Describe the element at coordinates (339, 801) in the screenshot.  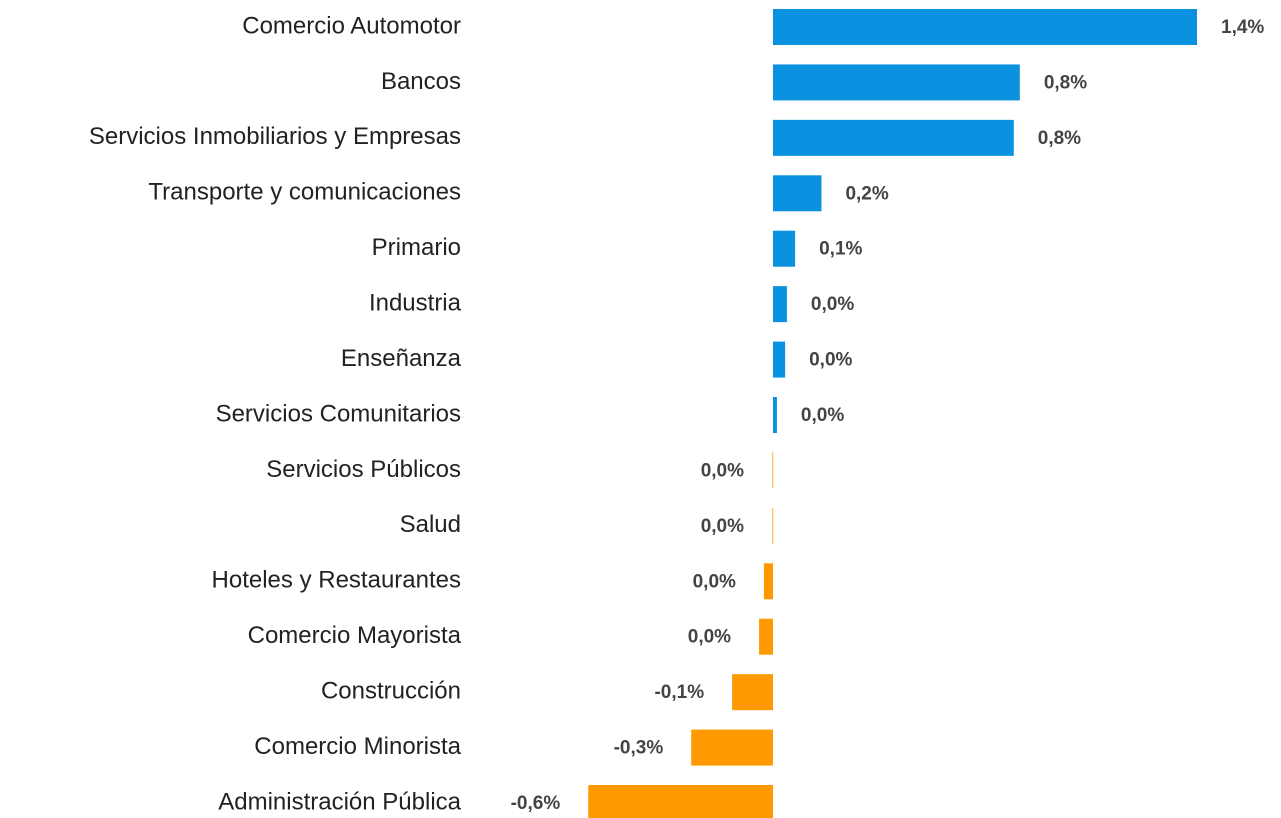
I see `category-label: Administración Pública` at that location.